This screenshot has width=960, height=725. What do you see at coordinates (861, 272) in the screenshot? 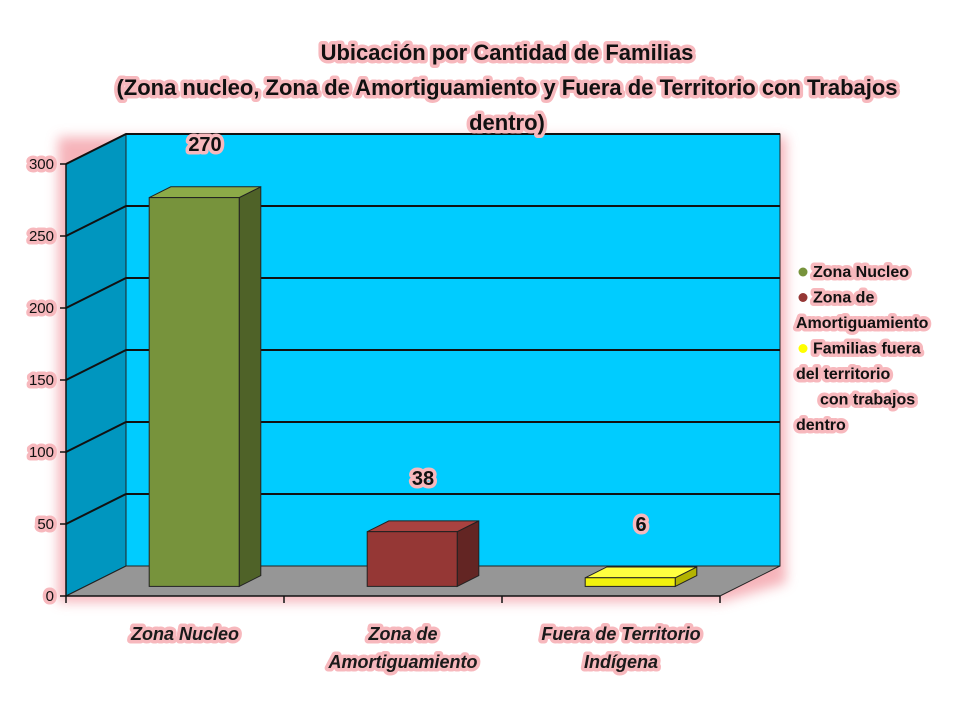
I see `legend-label-0-line-0: Zona Nucleo` at bounding box center [861, 272].